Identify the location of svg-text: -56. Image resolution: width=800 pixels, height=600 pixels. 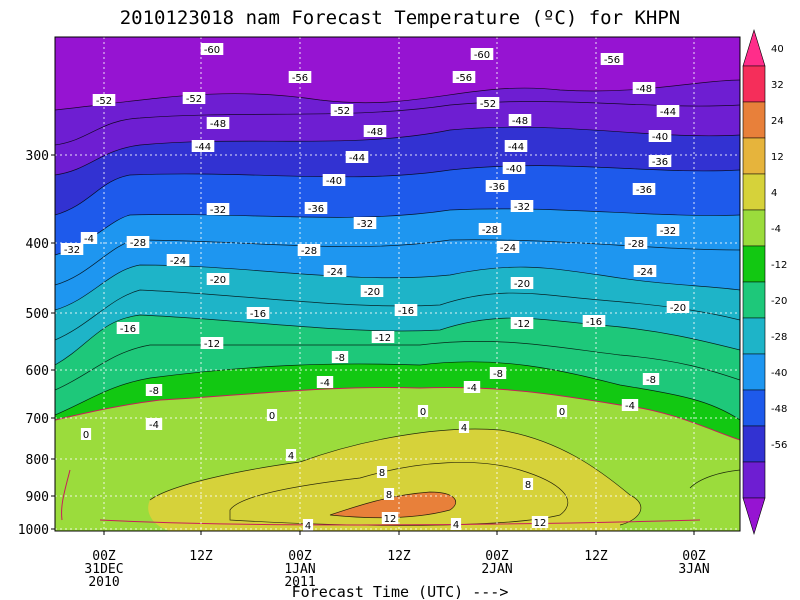
(464, 78).